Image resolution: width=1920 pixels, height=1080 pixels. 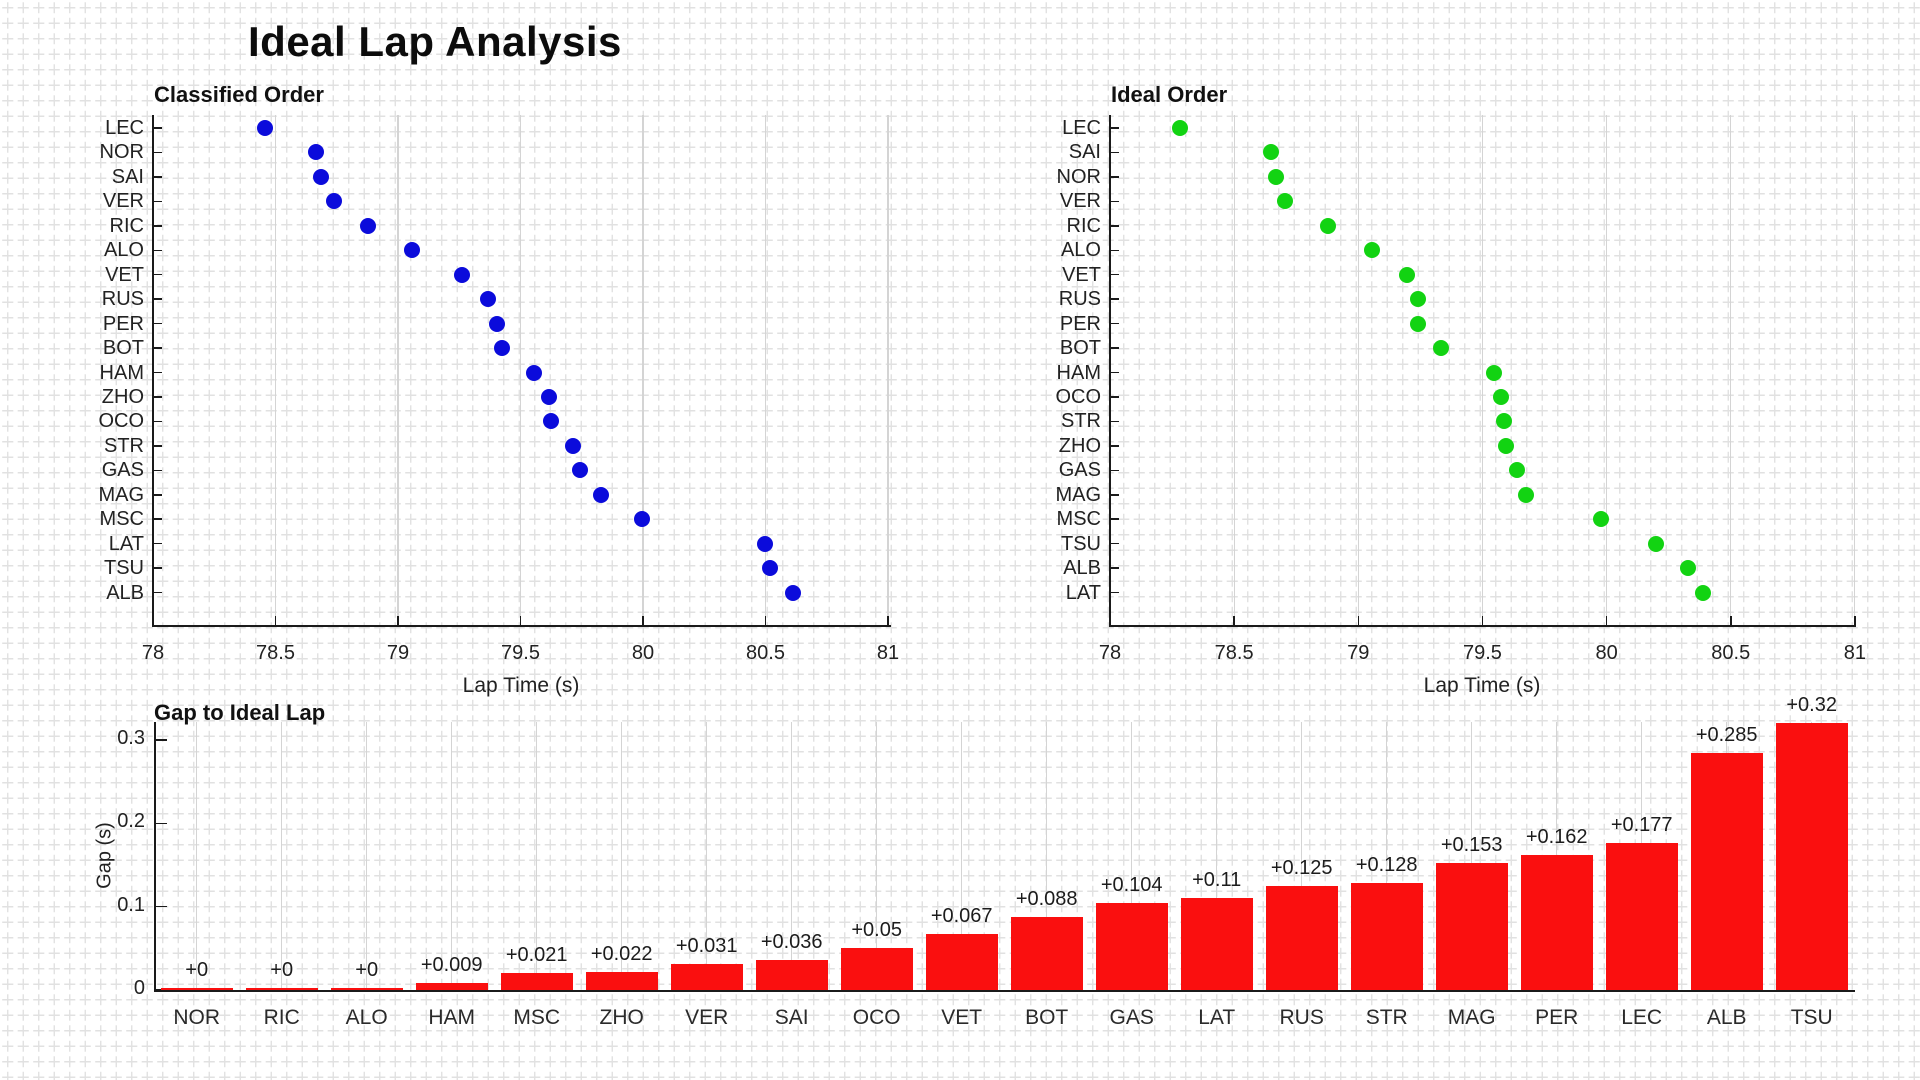 What do you see at coordinates (123, 201) in the screenshot?
I see `driver-row-label: VER` at bounding box center [123, 201].